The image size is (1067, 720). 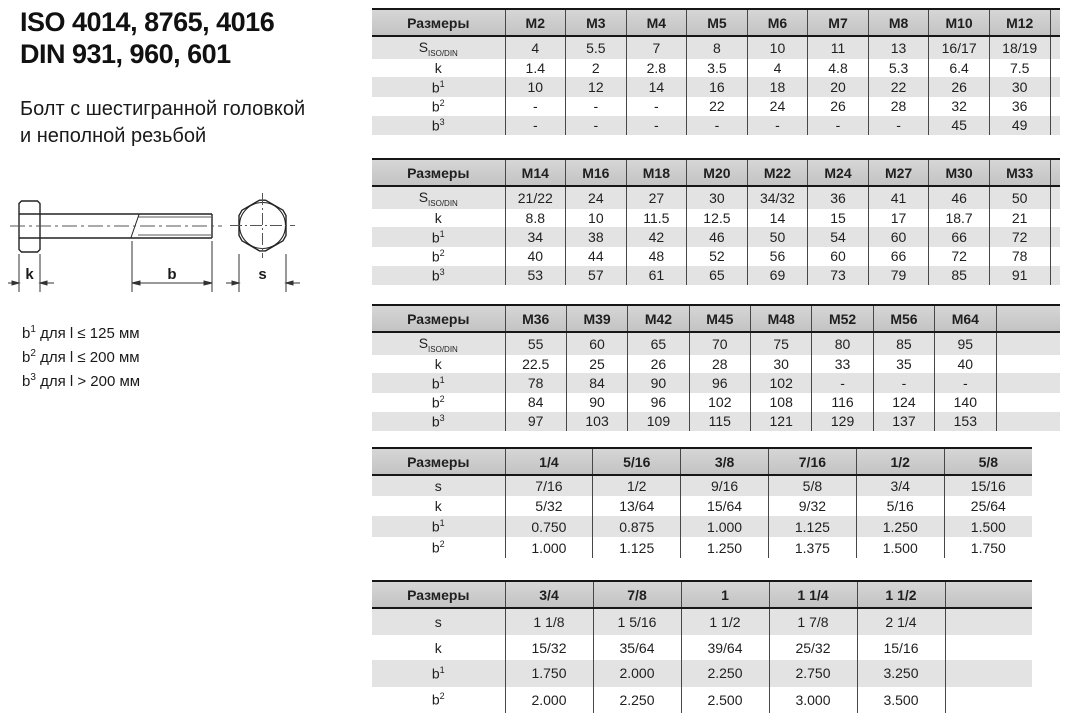 What do you see at coordinates (898, 68) in the screenshot?
I see `cell: 5.3` at bounding box center [898, 68].